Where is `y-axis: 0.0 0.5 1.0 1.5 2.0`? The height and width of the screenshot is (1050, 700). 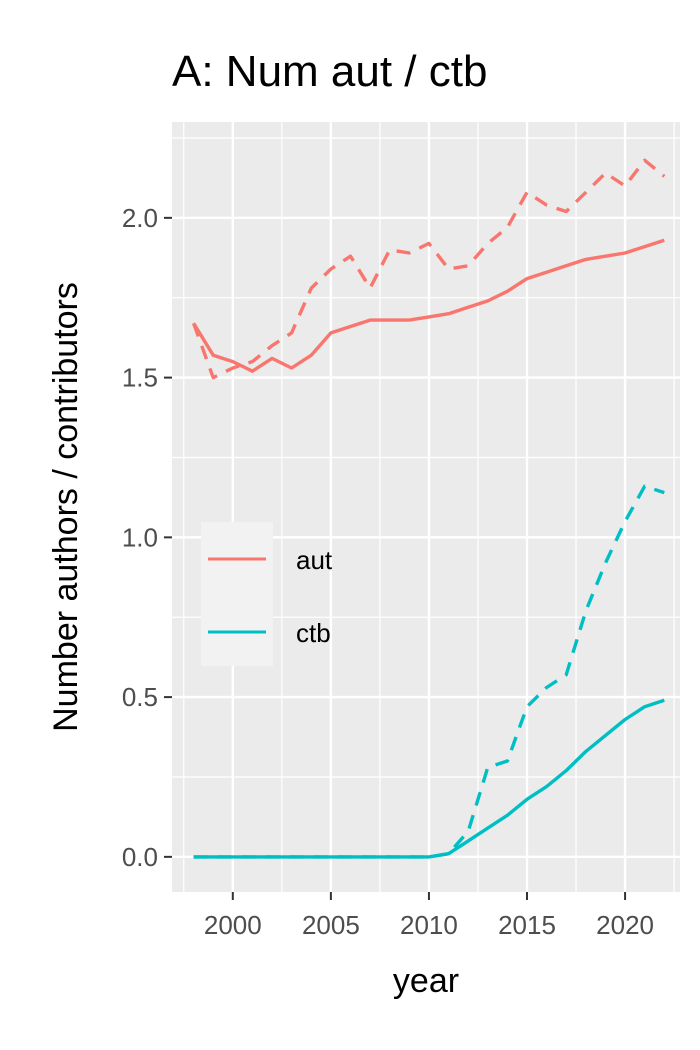
y-axis: 0.0 0.5 1.0 1.5 2.0 is located at coordinates (147, 537).